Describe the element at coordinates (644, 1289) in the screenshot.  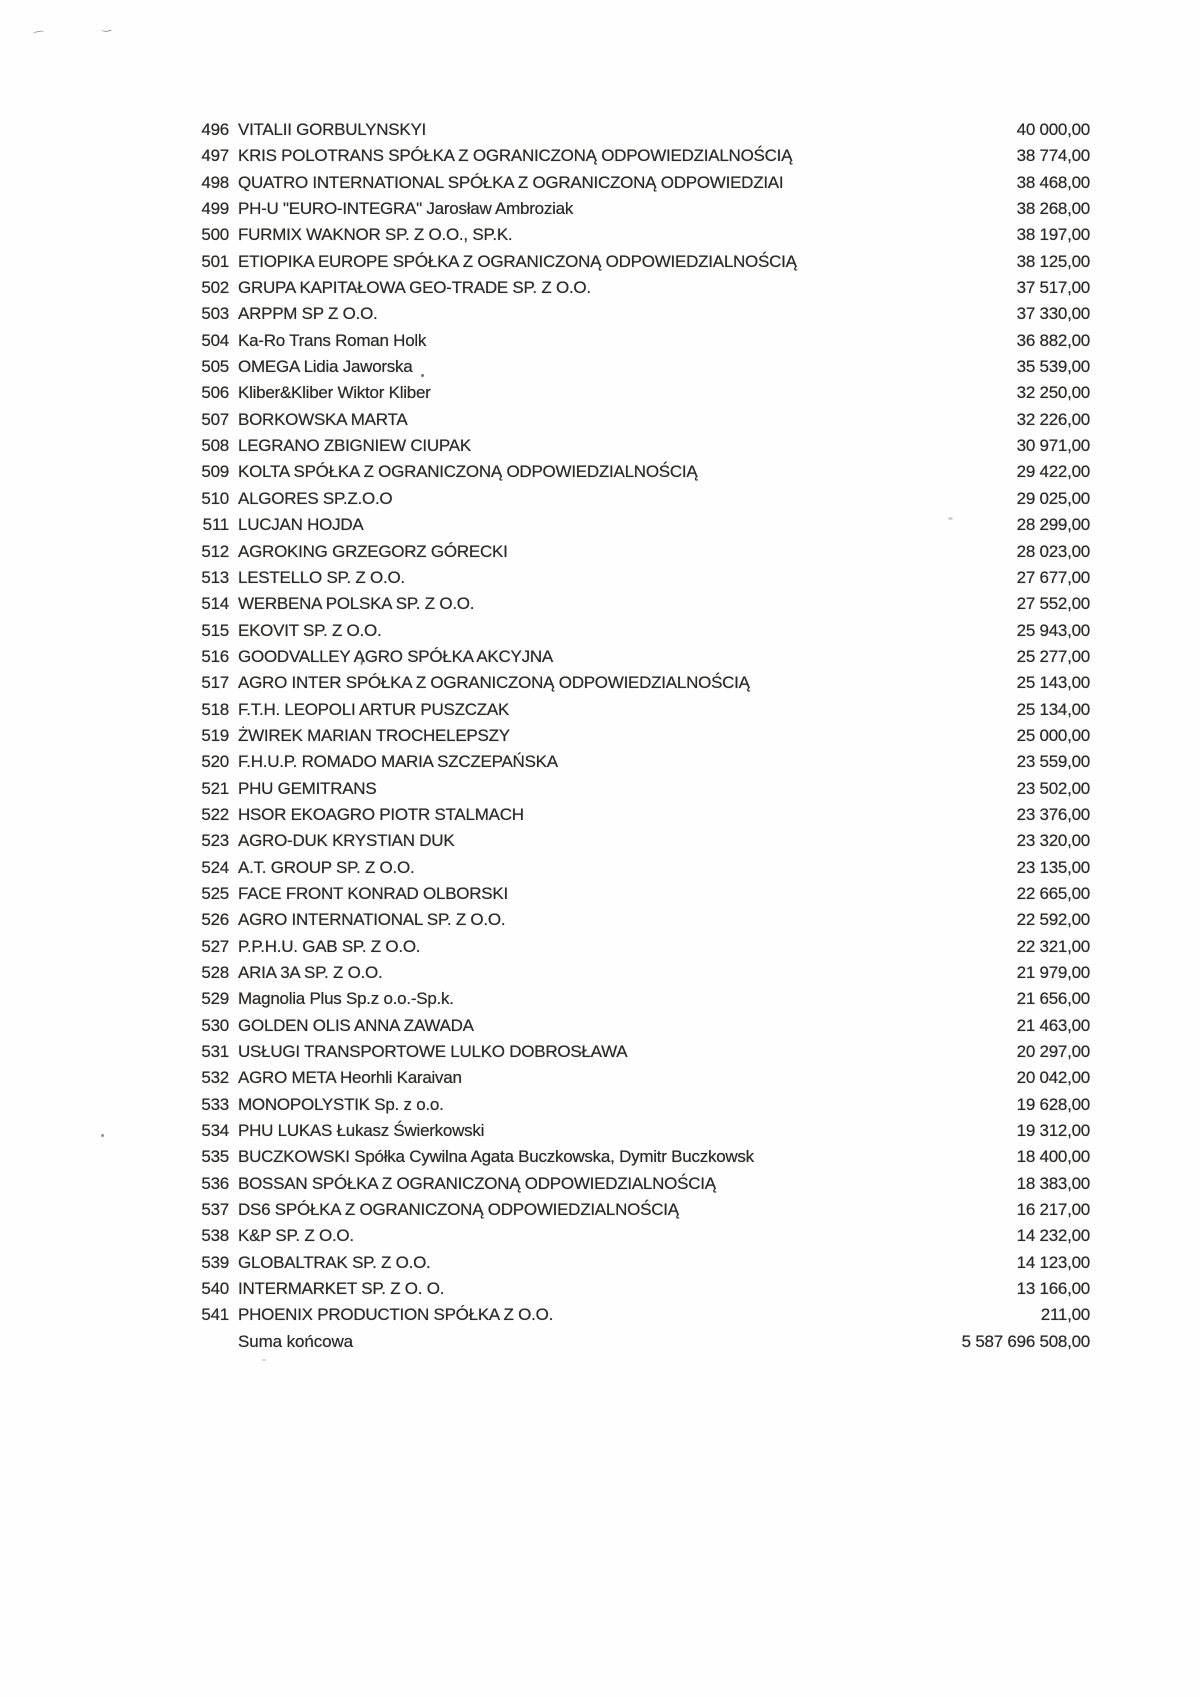
I see `table-row: 540 INTERMARKET SP. Z O. O. 13 166,00` at that location.